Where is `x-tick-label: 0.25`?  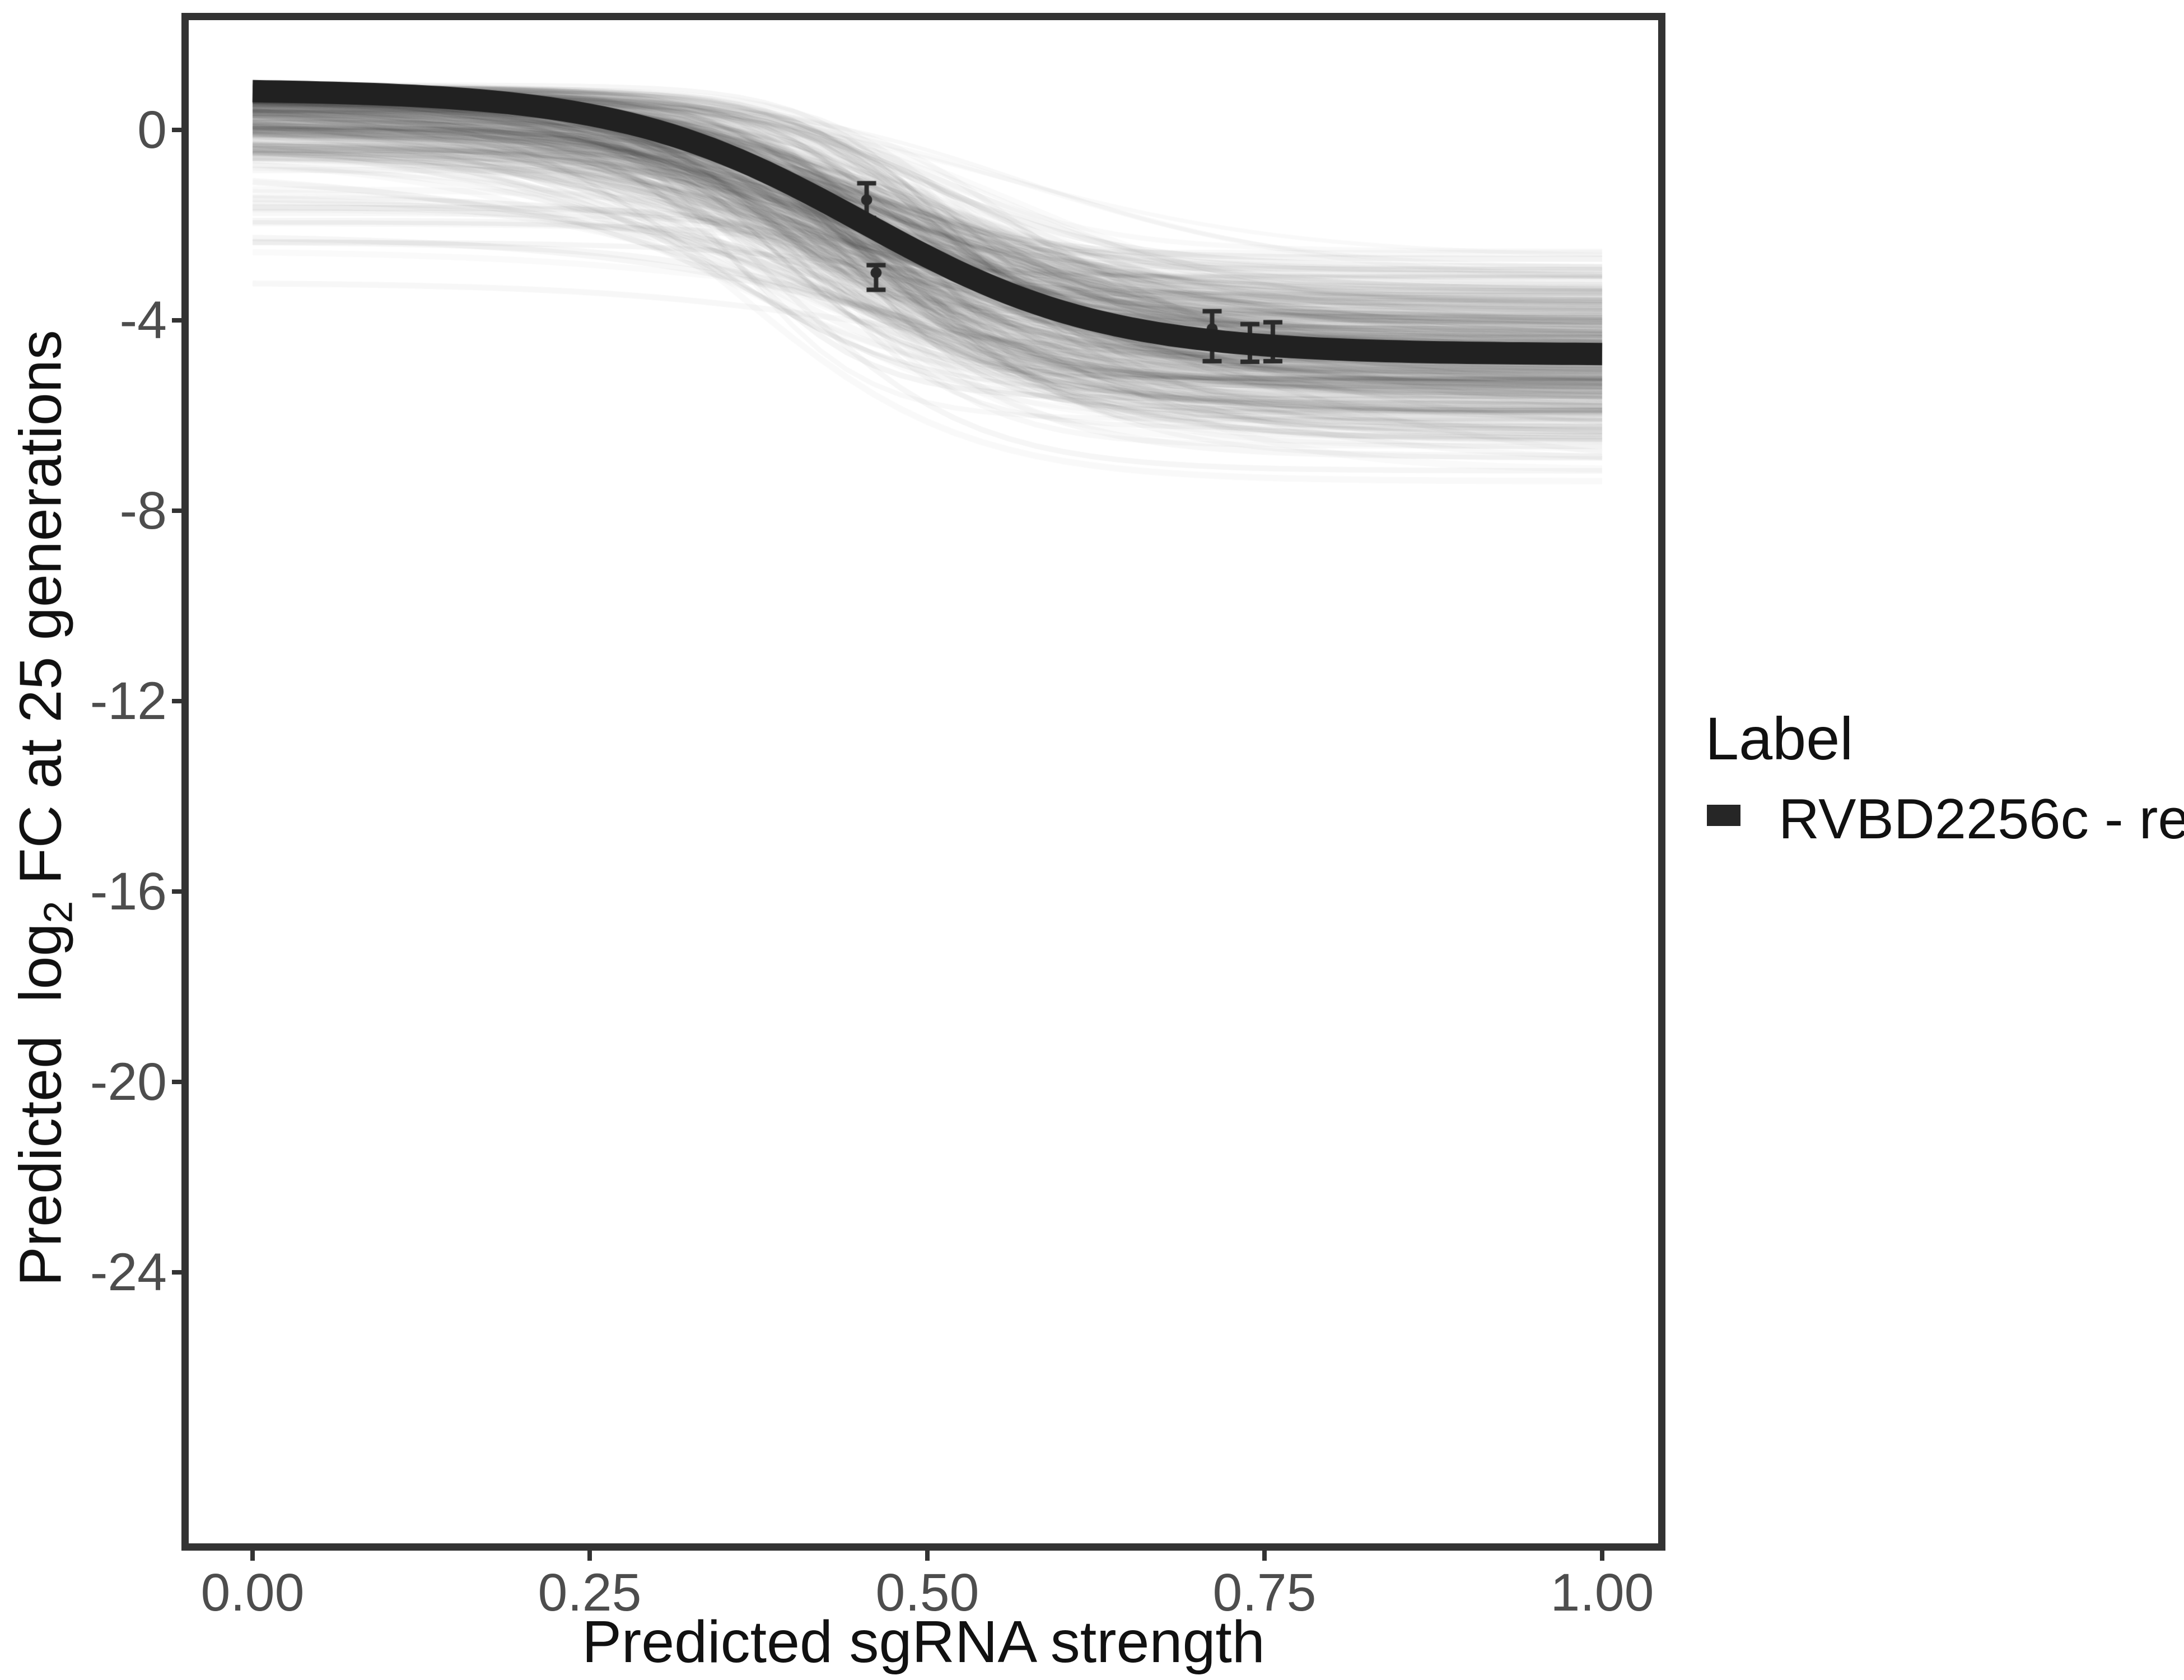 x-tick-label: 0.25 is located at coordinates (590, 1593).